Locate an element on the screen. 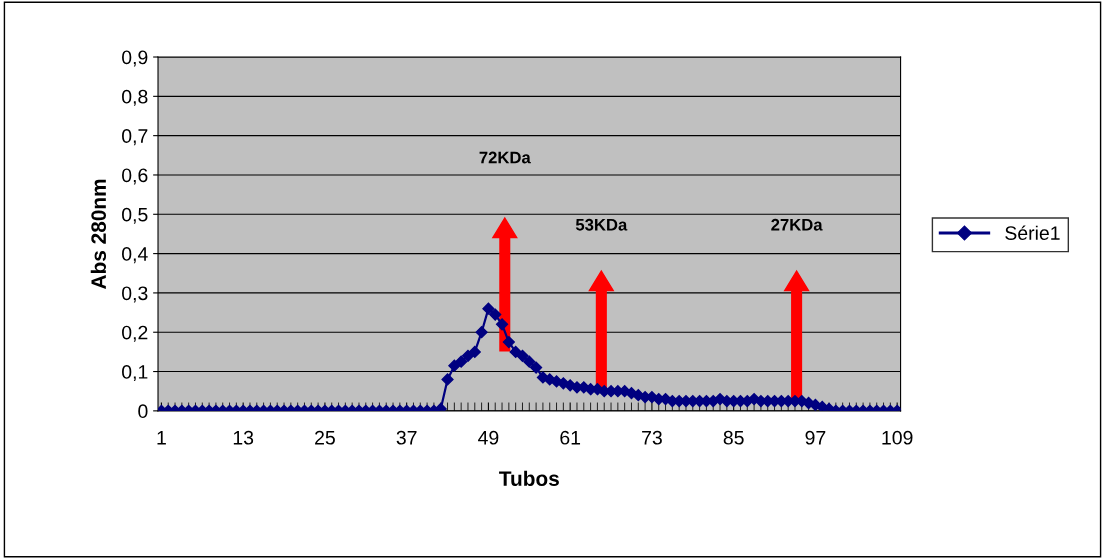 Image resolution: width=1105 pixels, height=559 pixels. legend-label: Série1 is located at coordinates (1032, 232).